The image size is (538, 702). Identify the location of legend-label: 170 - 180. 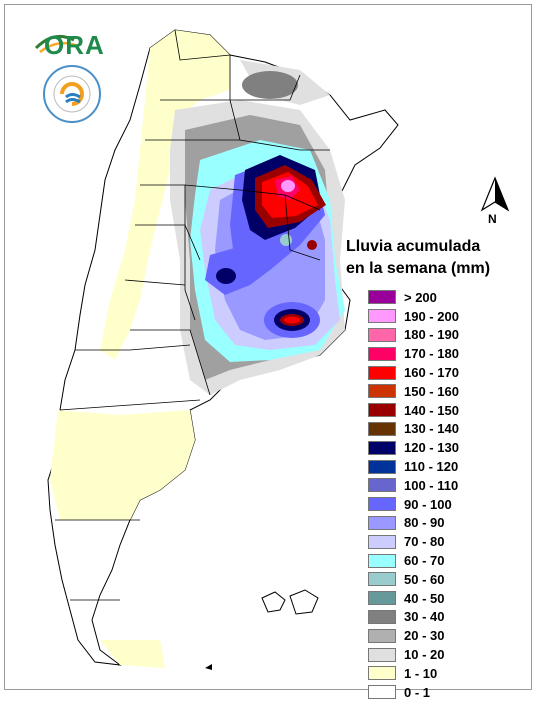
(431, 354).